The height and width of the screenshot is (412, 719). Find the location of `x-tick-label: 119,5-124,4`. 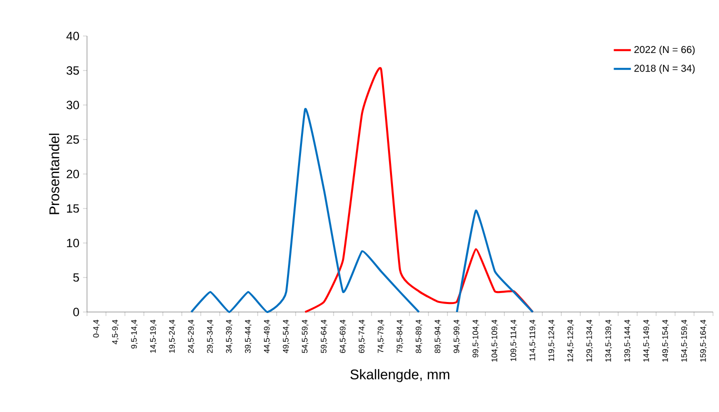

x-tick-label: 119,5-124,4 is located at coordinates (552, 341).